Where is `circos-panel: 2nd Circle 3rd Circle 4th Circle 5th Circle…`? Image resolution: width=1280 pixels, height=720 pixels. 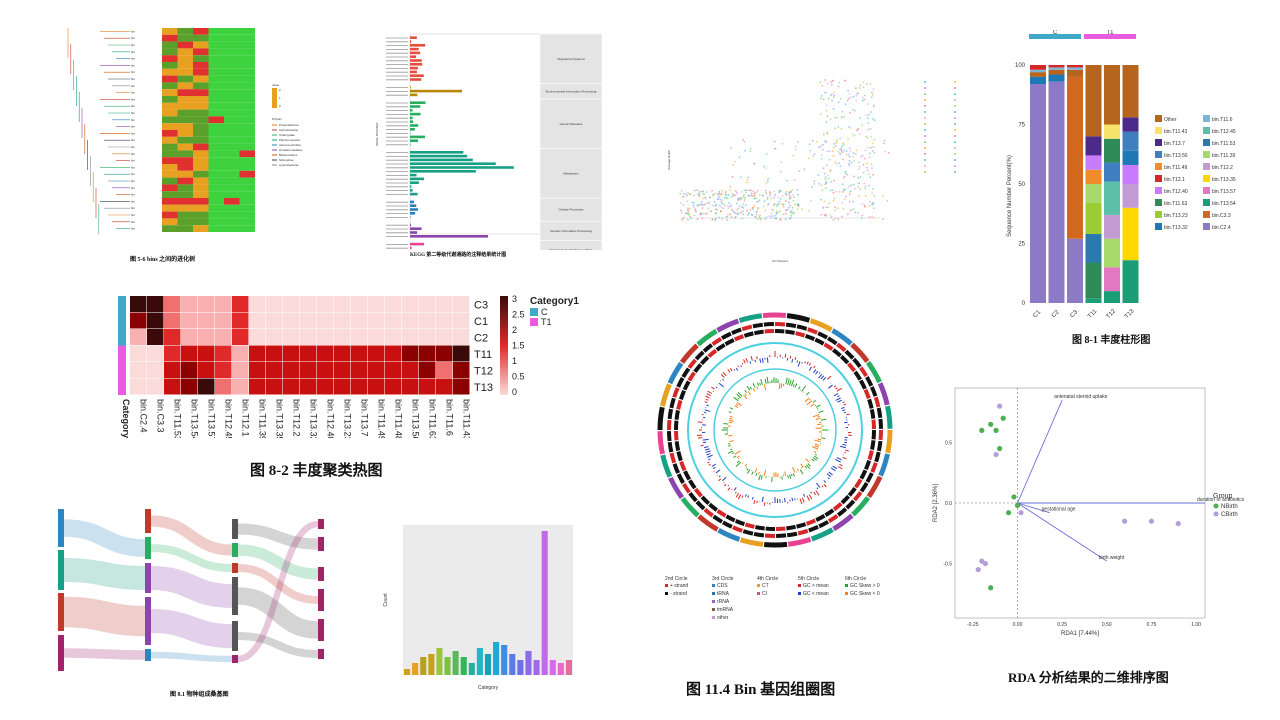
circos-panel: 2nd Circle 3rd Circle 4th Circle 5th Circle… is located at coordinates (775, 485).